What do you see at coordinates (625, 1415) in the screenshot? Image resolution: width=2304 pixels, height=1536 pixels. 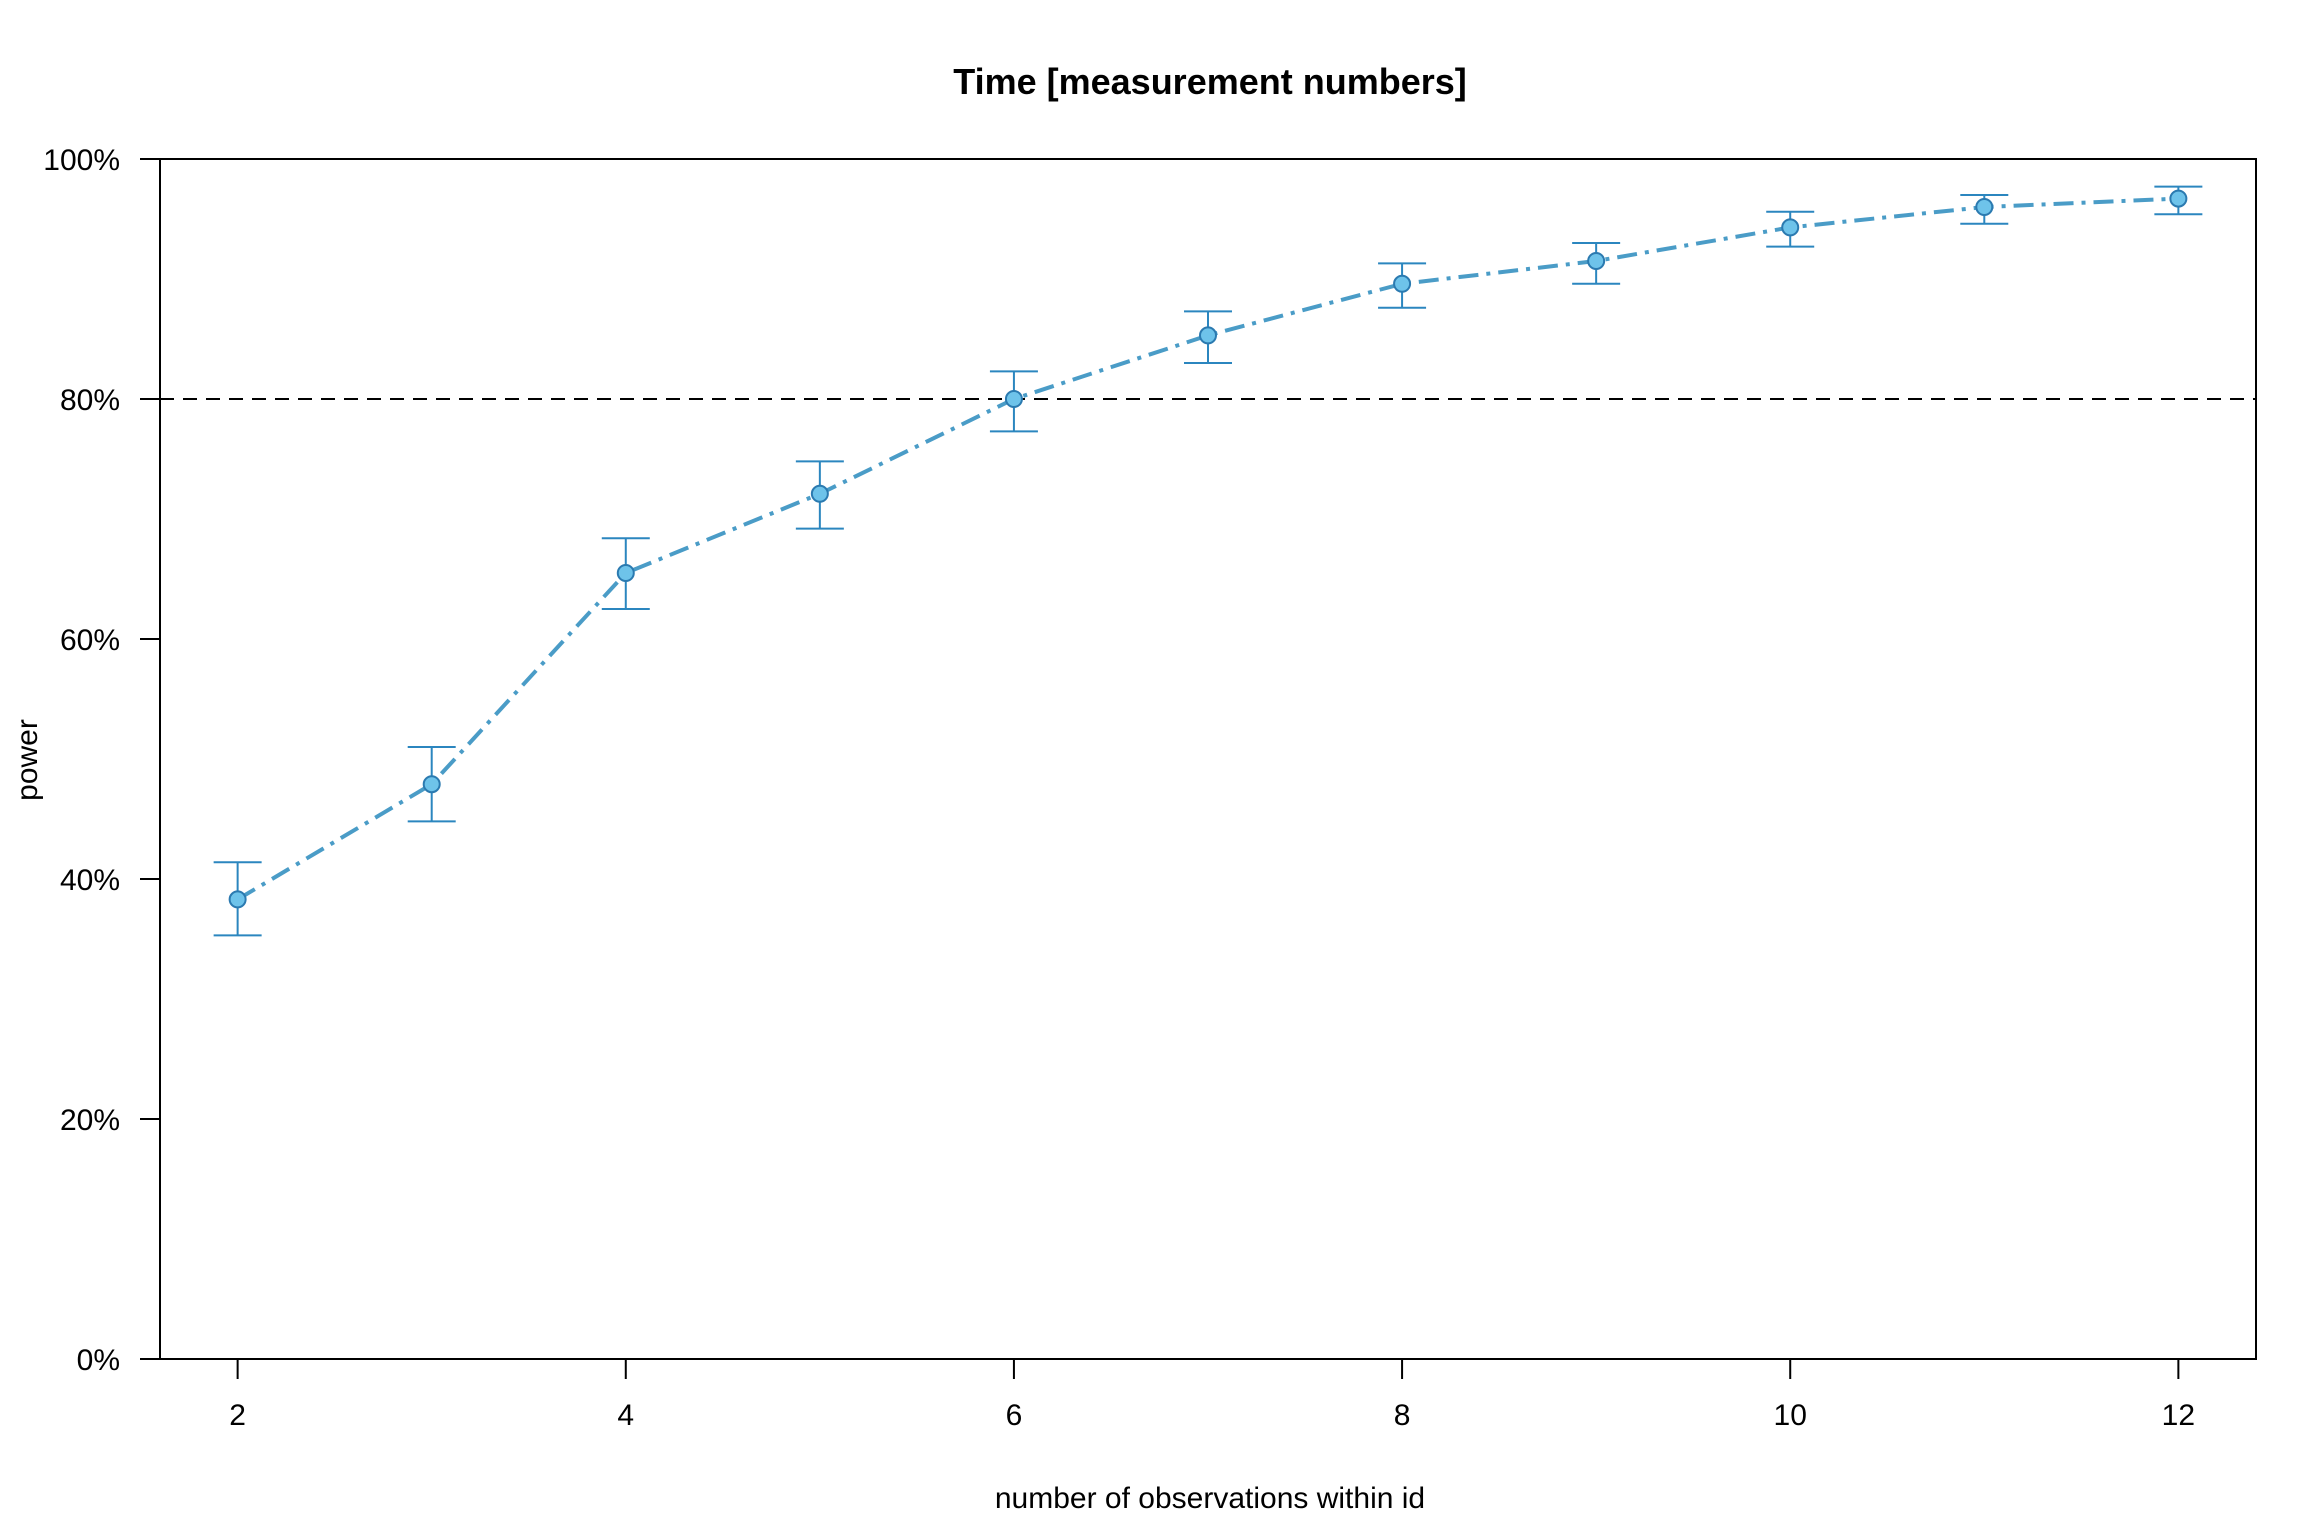 I see `x-tick-label: 4` at bounding box center [625, 1415].